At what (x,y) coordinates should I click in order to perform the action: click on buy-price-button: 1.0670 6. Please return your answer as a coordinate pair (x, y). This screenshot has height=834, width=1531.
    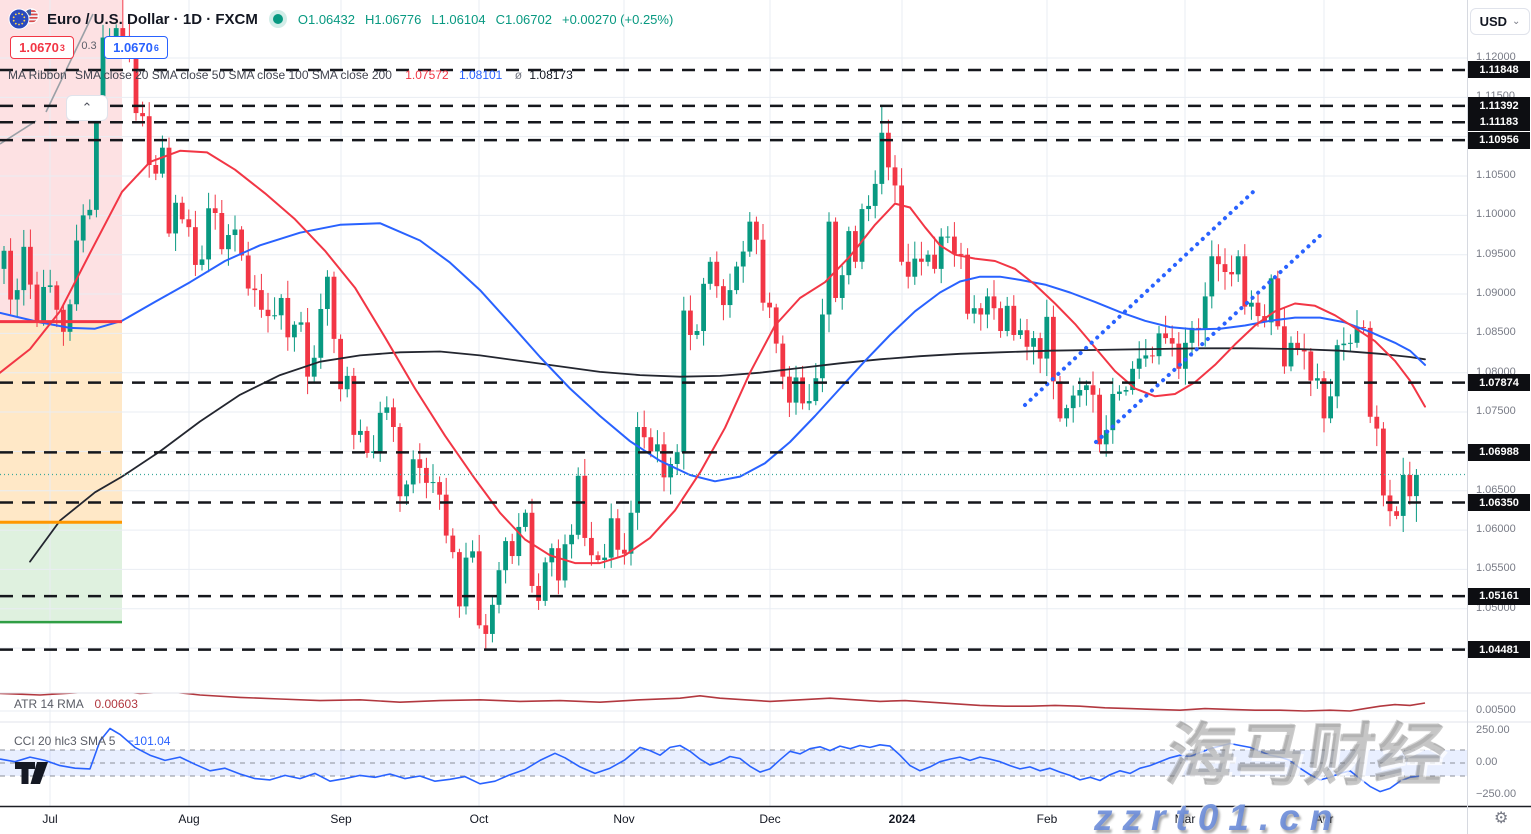
    Looking at the image, I should click on (136, 47).